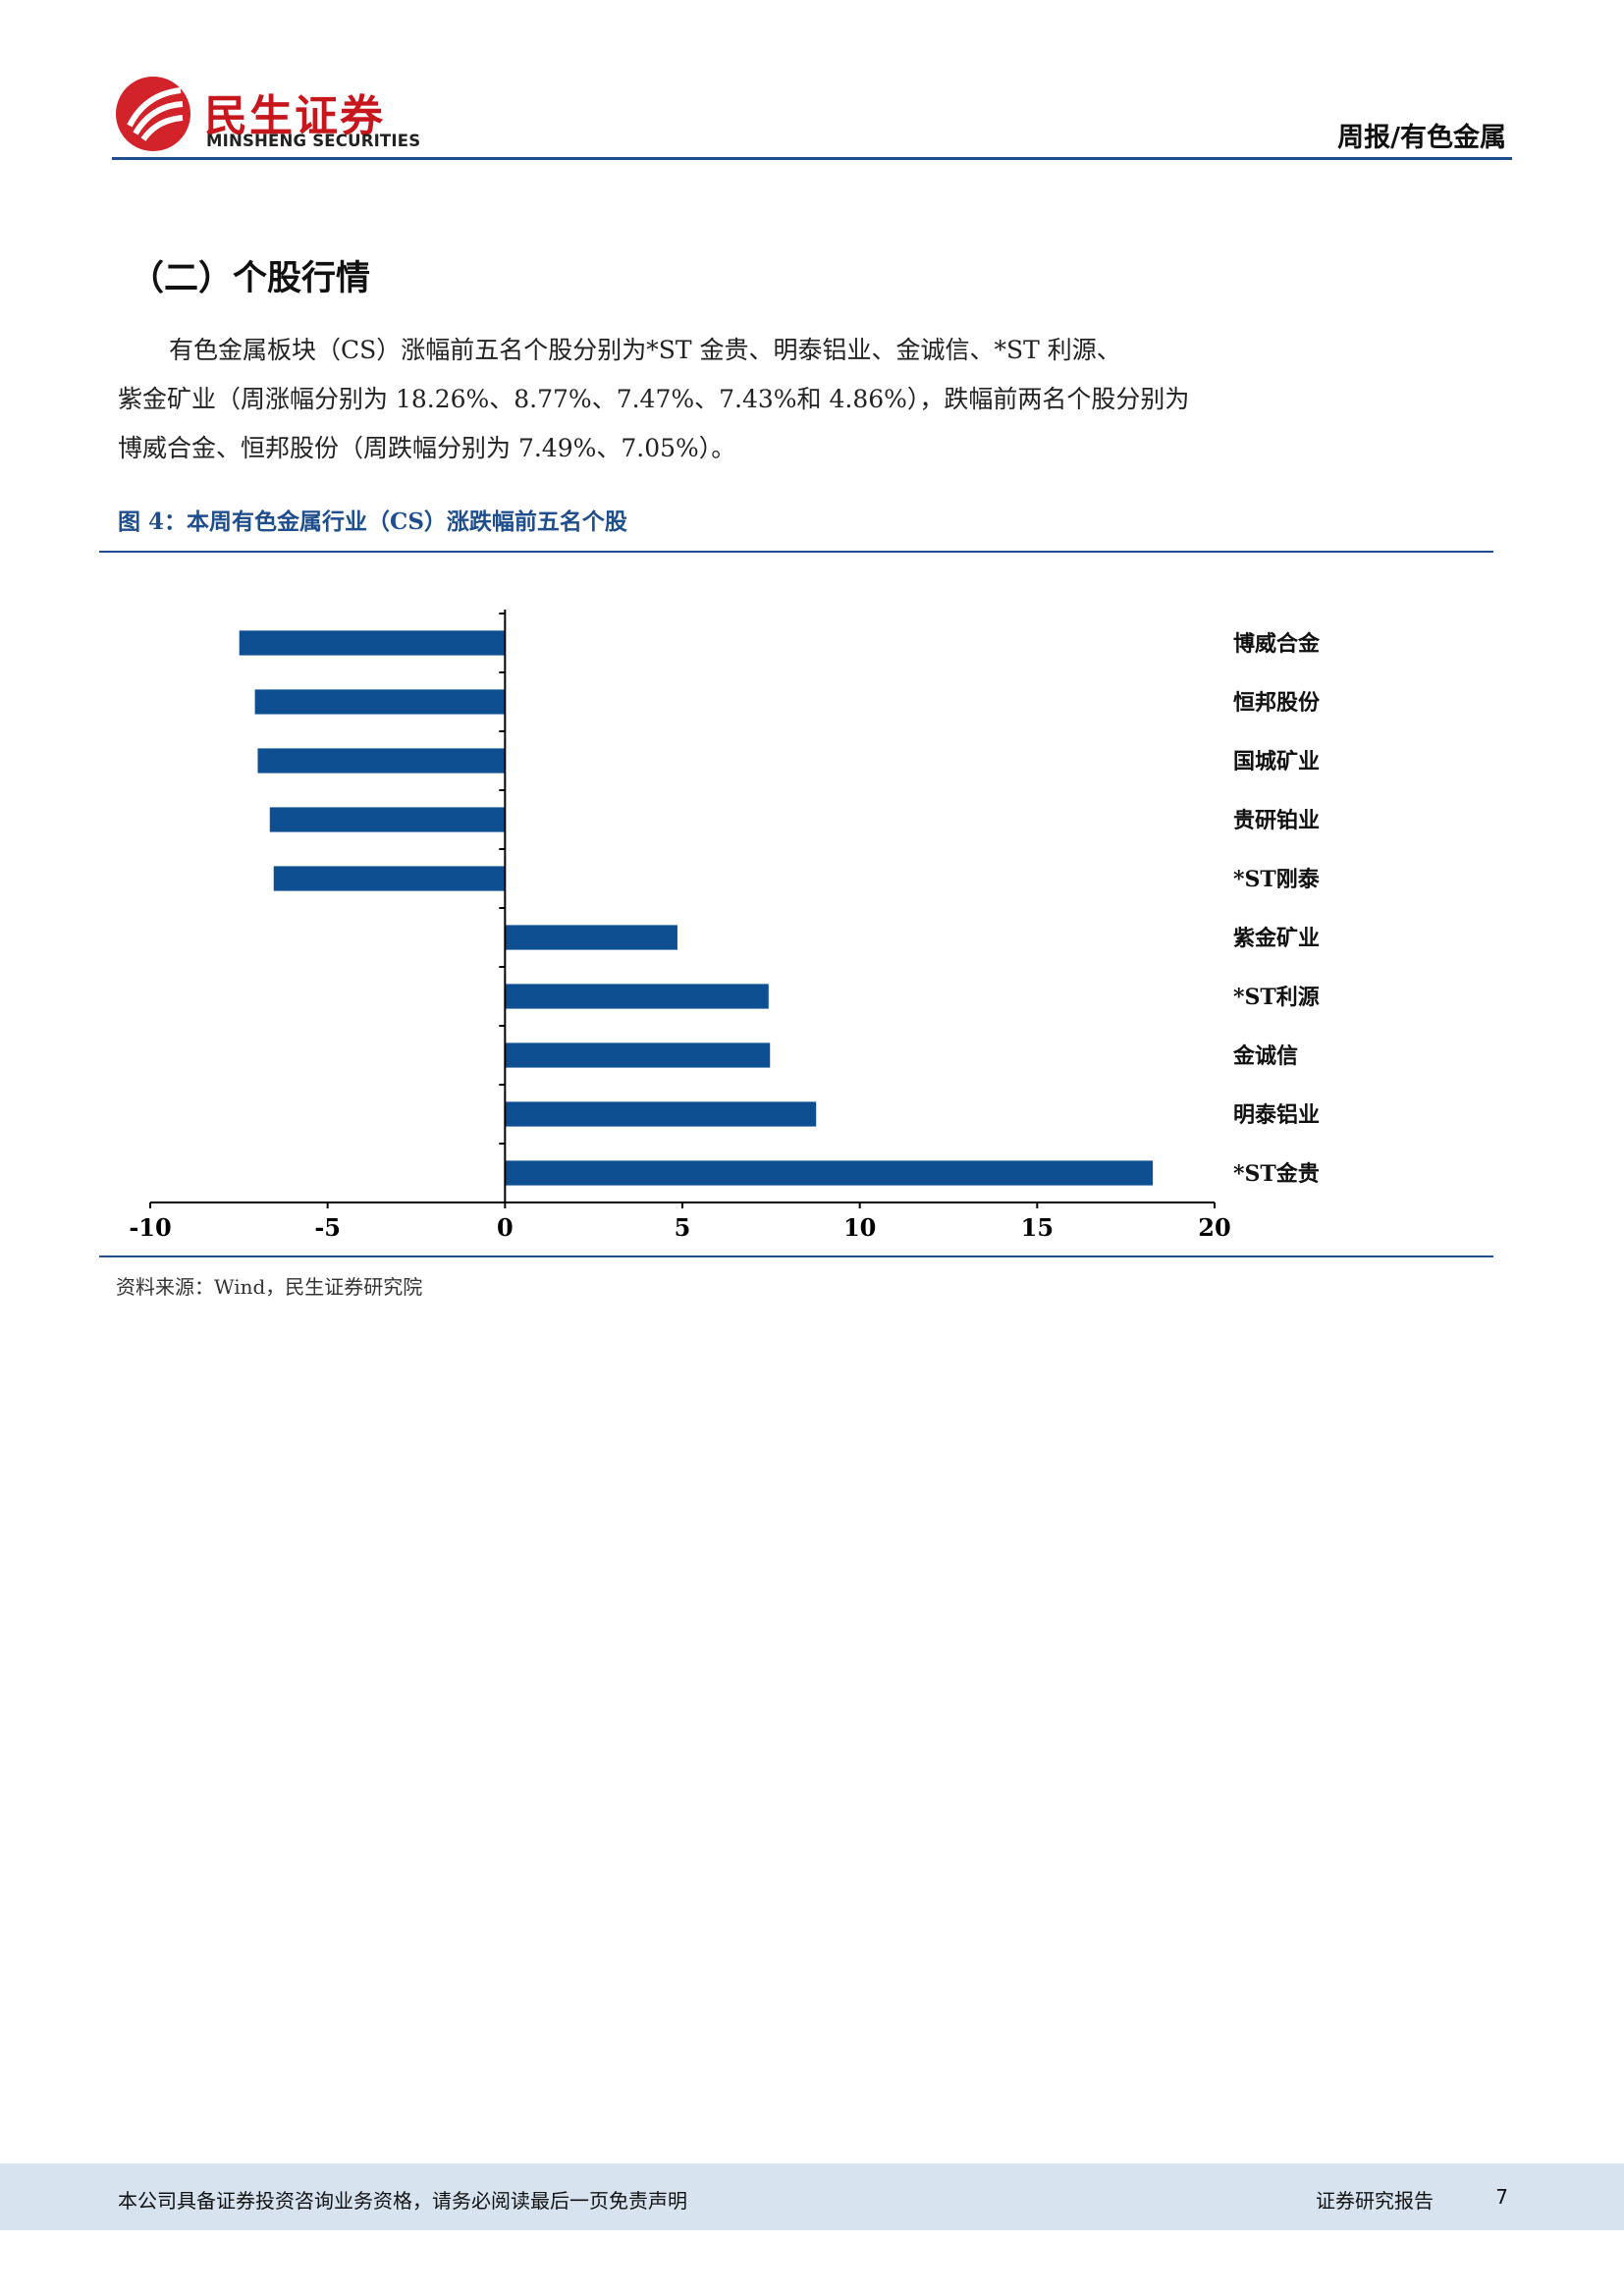 This screenshot has height=2296, width=1624. What do you see at coordinates (1276, 1174) in the screenshot?
I see `category-label: *ST金贵` at bounding box center [1276, 1174].